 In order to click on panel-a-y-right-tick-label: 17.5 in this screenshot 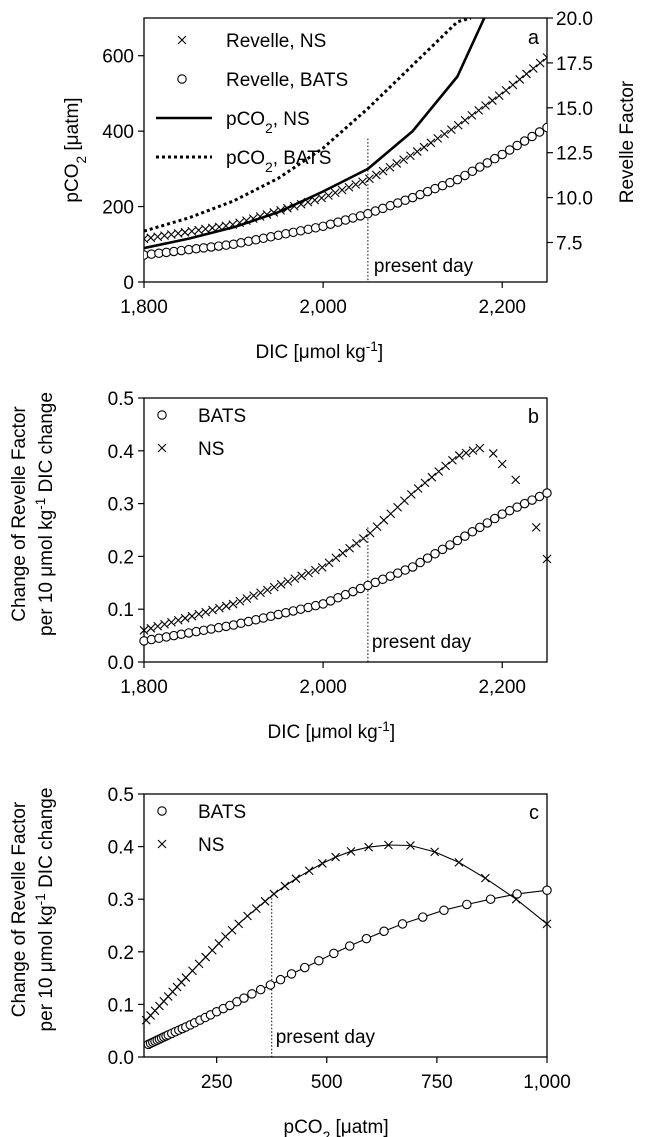, I will do `click(574, 64)`.